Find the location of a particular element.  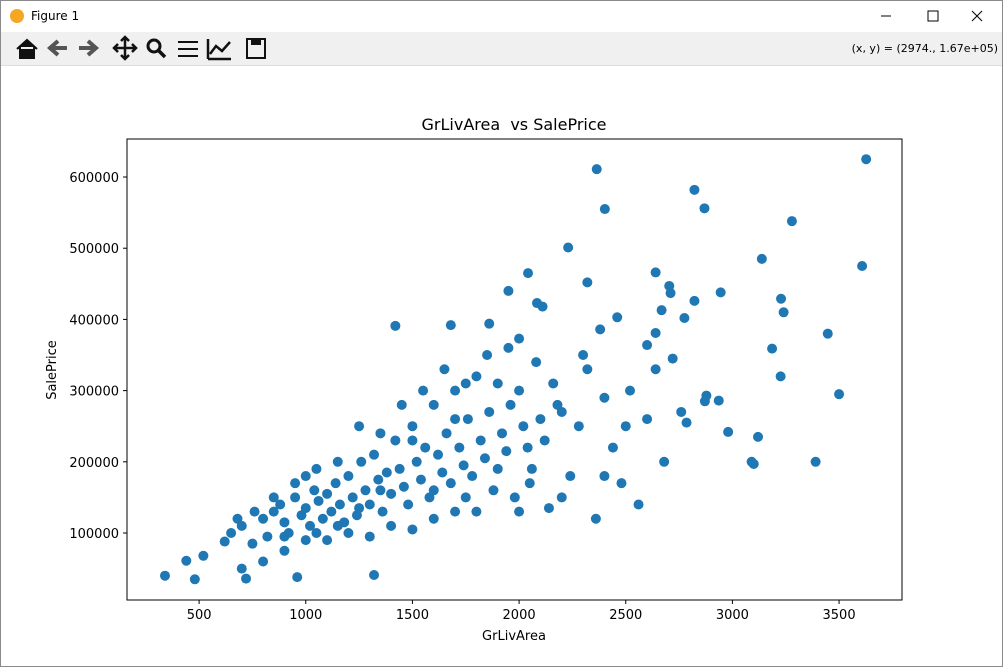

toolbar-icons is located at coordinates (141, 48).